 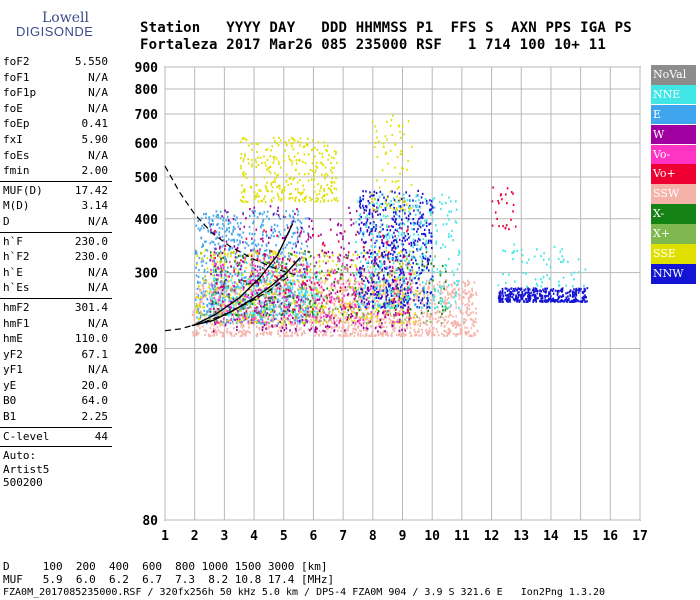 What do you see at coordinates (98, 272) in the screenshot?
I see `param-value: N/A` at bounding box center [98, 272].